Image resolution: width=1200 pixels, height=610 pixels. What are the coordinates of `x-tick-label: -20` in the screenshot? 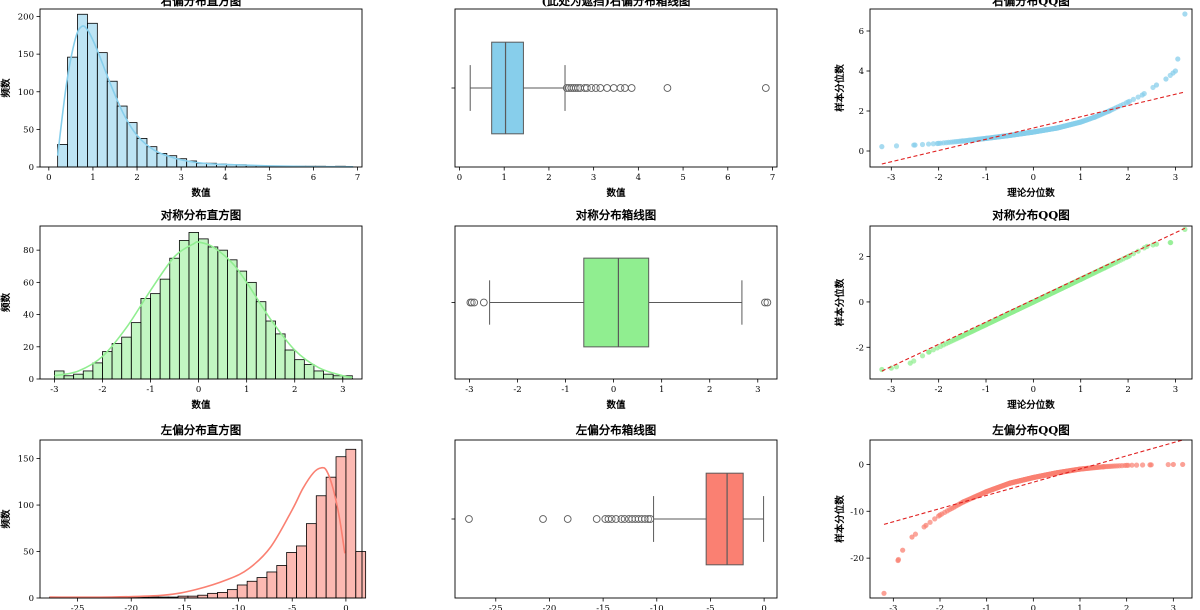 It's located at (131, 607).